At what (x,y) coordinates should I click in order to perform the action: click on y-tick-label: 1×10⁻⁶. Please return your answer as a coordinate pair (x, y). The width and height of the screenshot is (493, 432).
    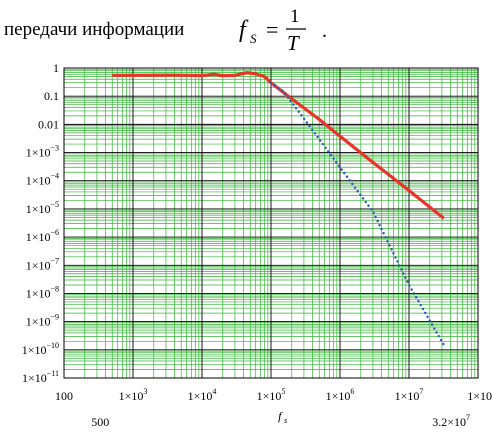
    Looking at the image, I should click on (42, 236).